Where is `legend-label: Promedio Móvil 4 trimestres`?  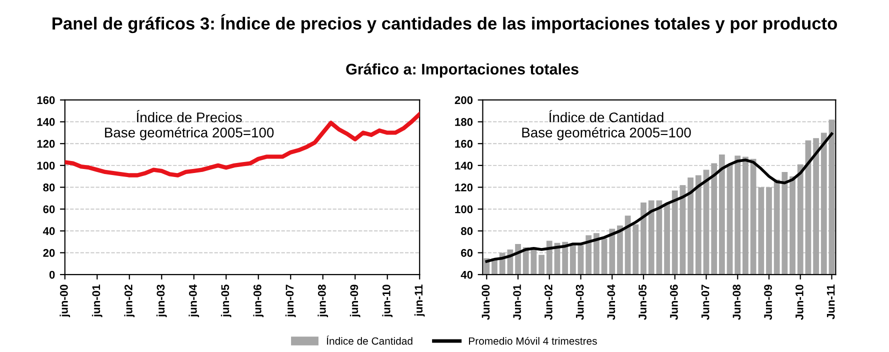 legend-label: Promedio Móvil 4 trimestres is located at coordinates (533, 340).